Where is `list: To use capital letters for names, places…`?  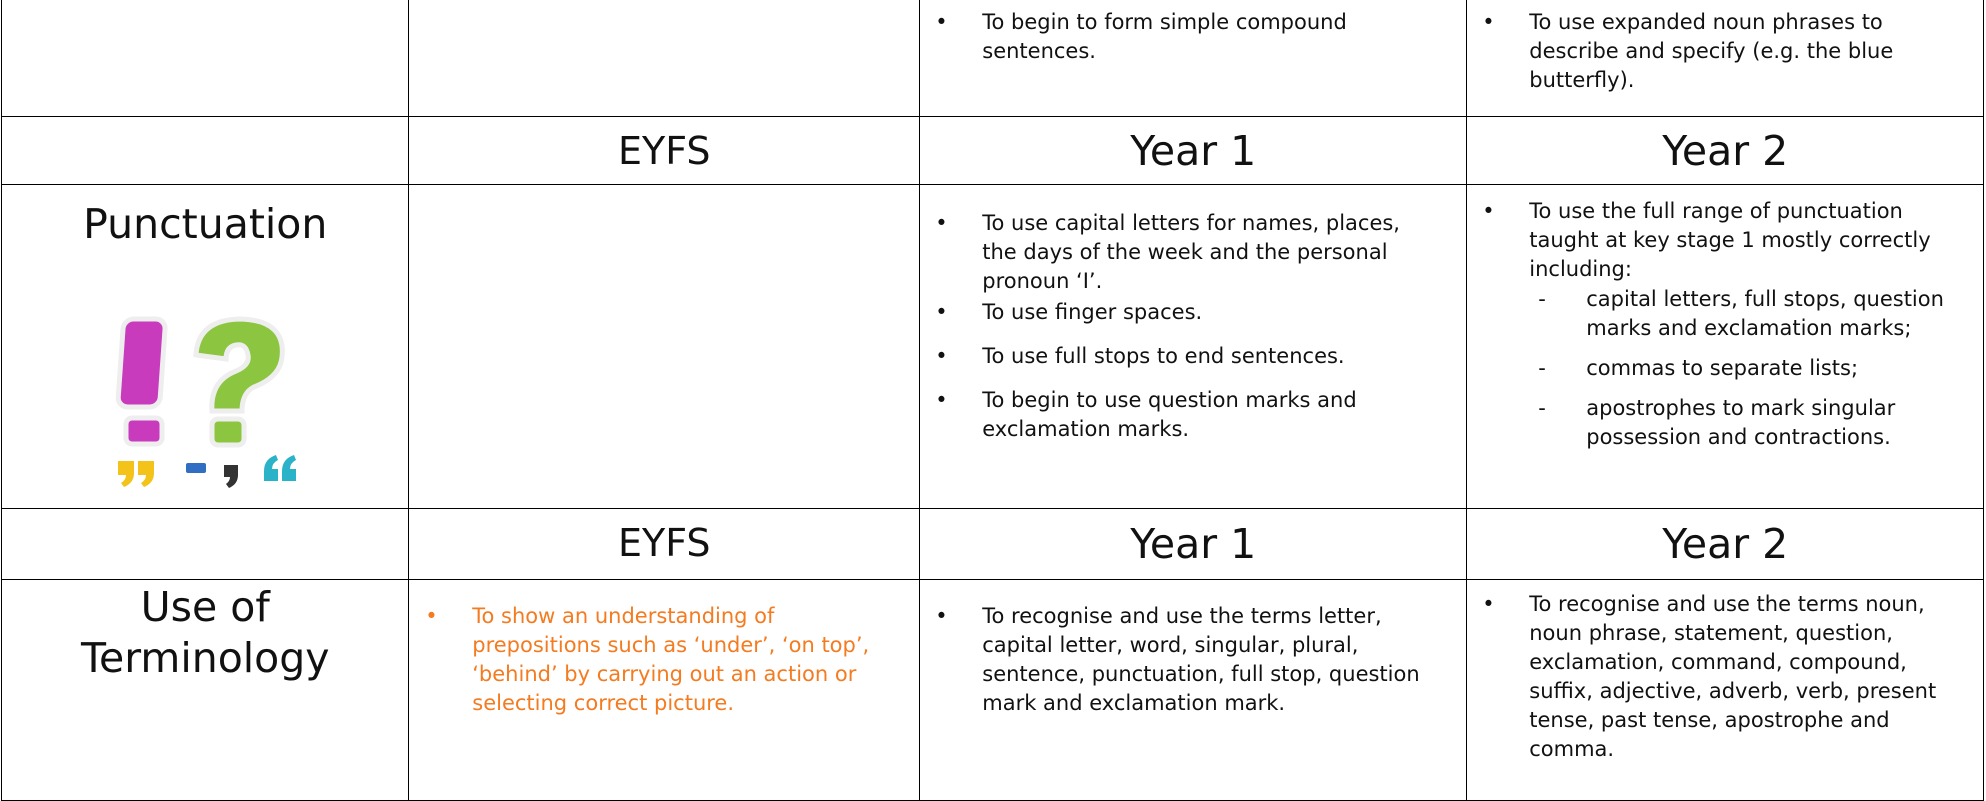
list: To use capital letters for names, places… is located at coordinates (1180, 326).